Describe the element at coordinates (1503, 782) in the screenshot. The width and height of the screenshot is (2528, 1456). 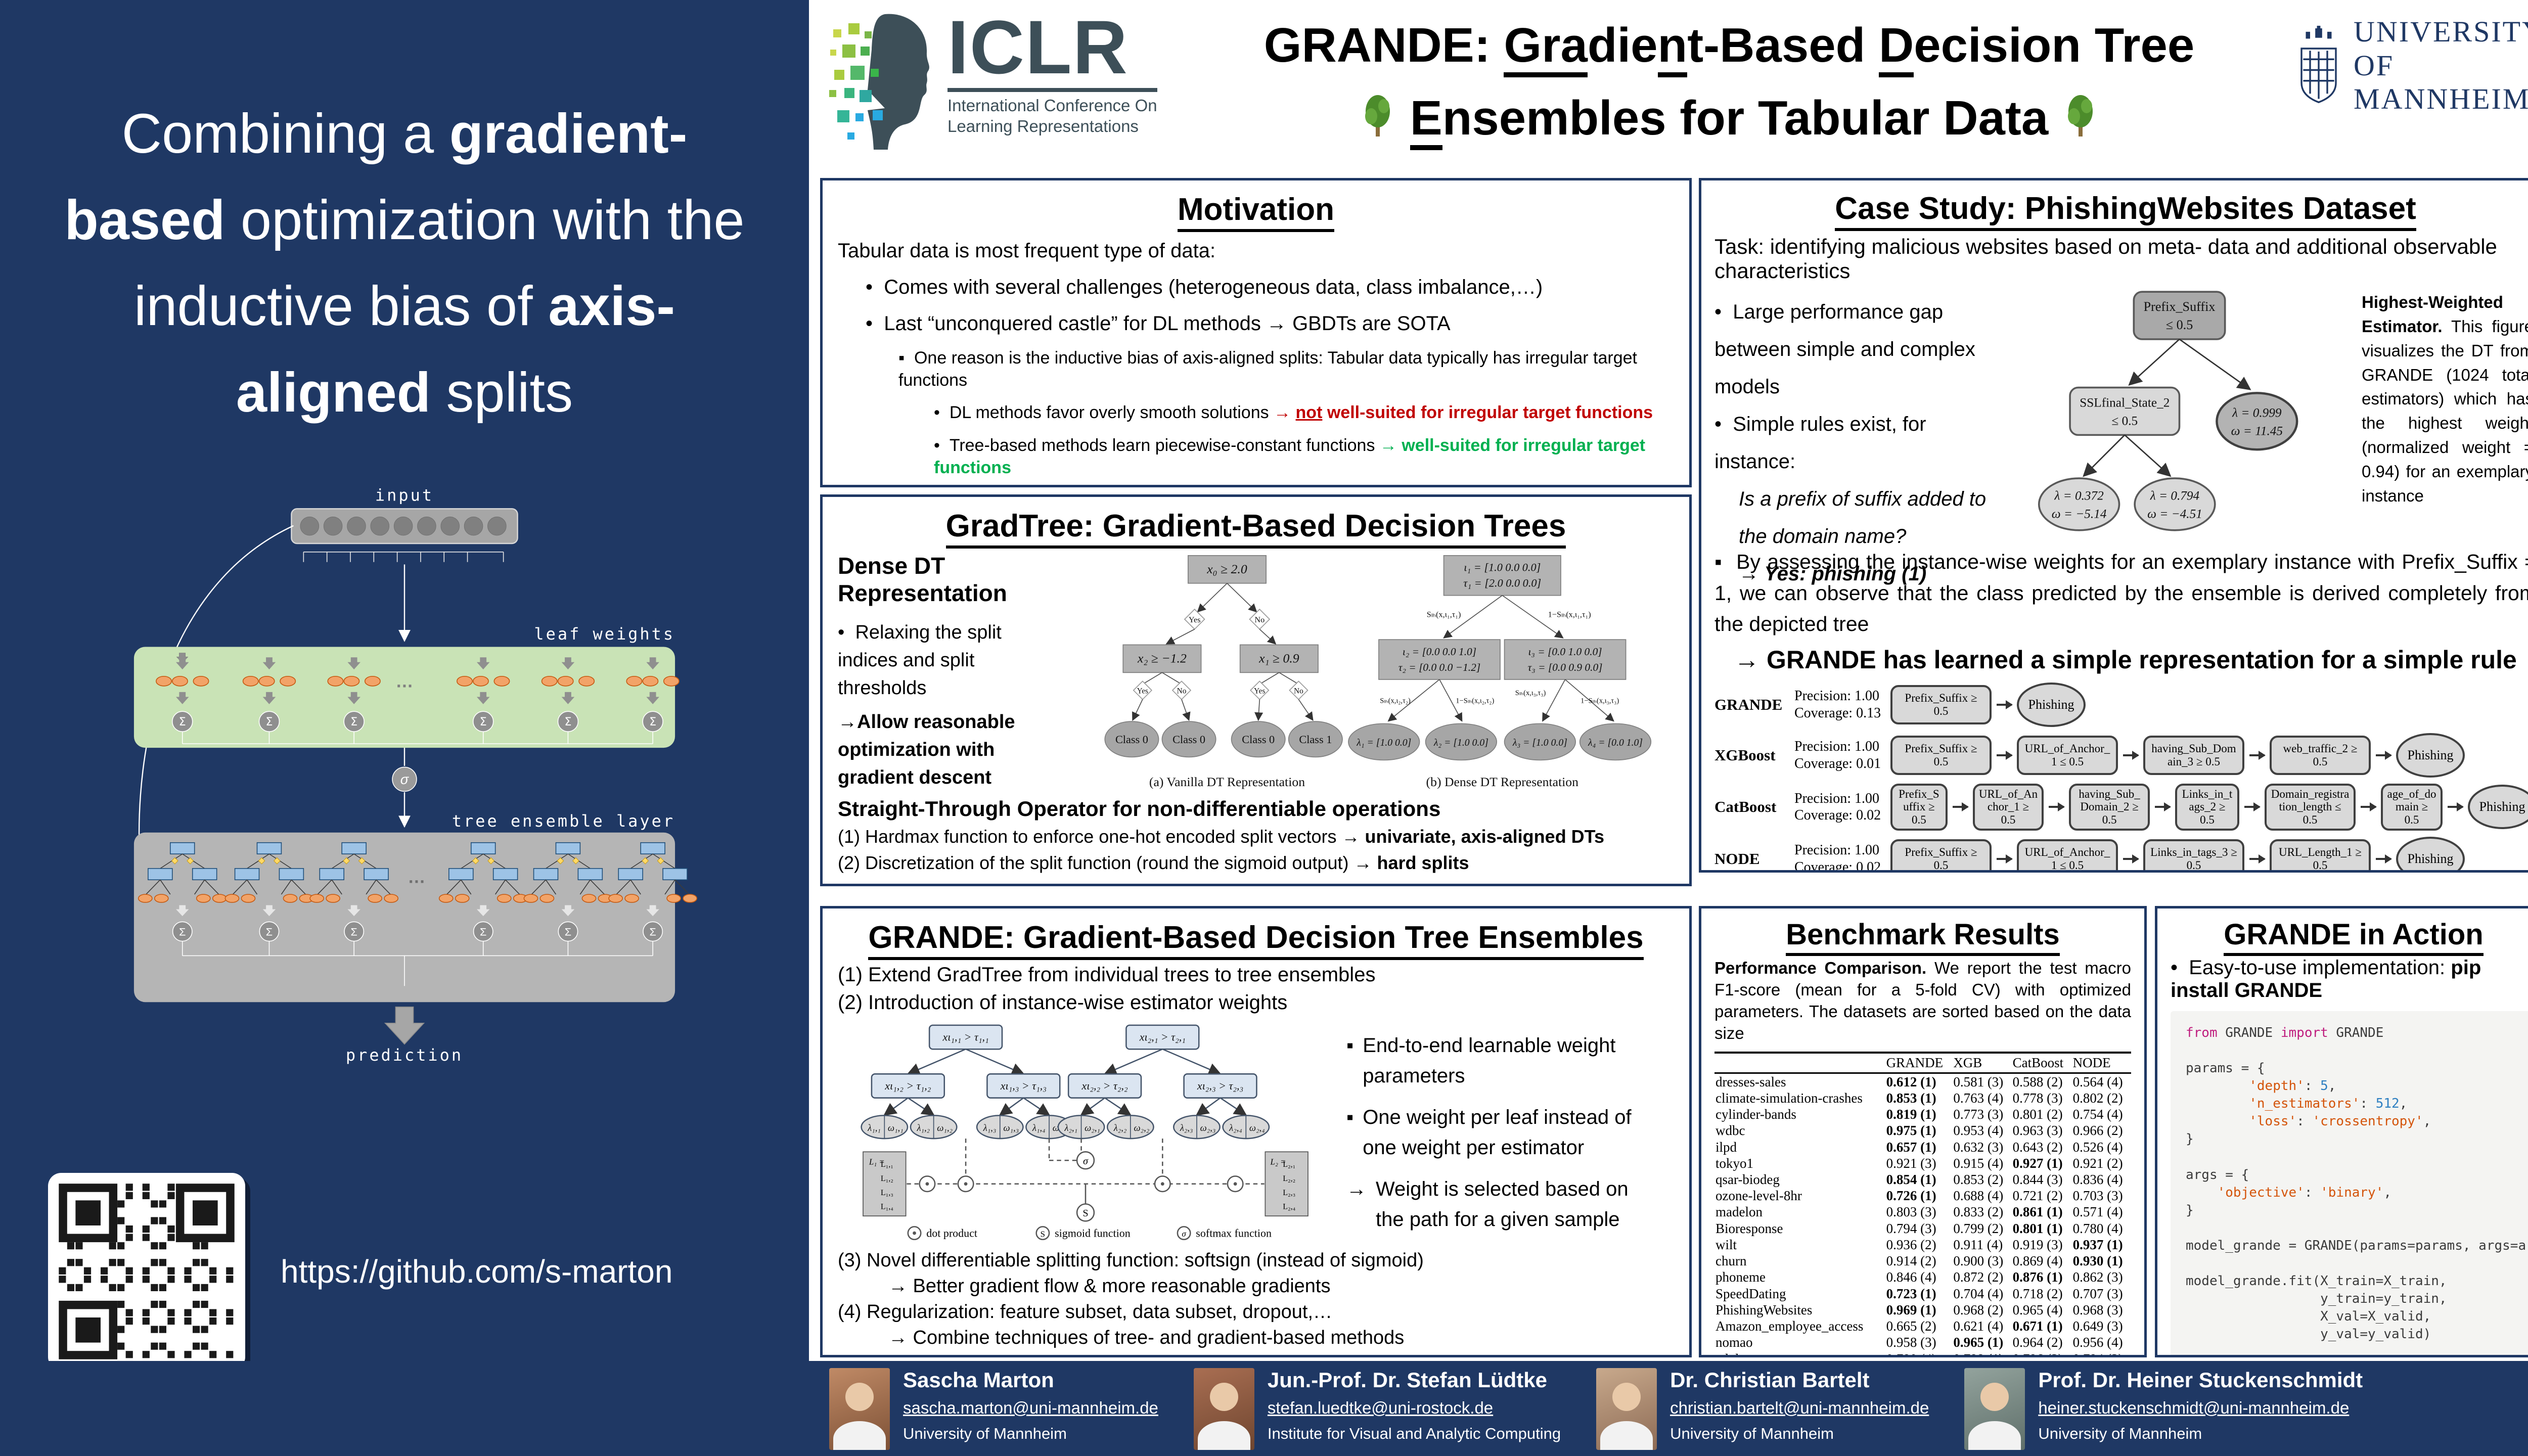
I see `svg-text: (b) Dense DT Representation` at that location.